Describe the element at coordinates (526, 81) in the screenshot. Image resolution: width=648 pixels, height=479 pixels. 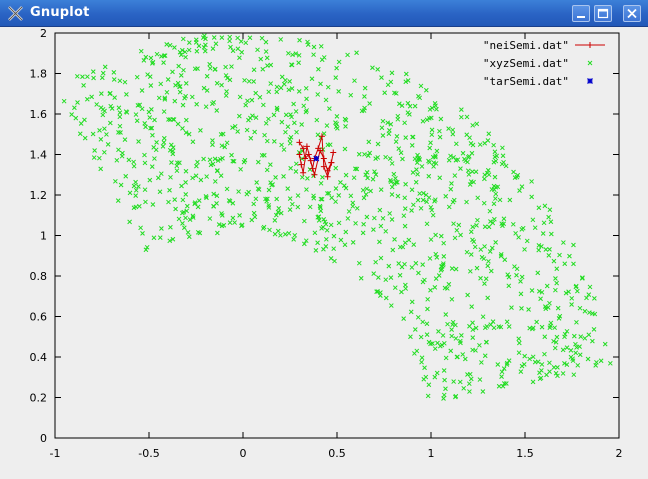
I see `legend-label: "tarSemi.dat"` at that location.